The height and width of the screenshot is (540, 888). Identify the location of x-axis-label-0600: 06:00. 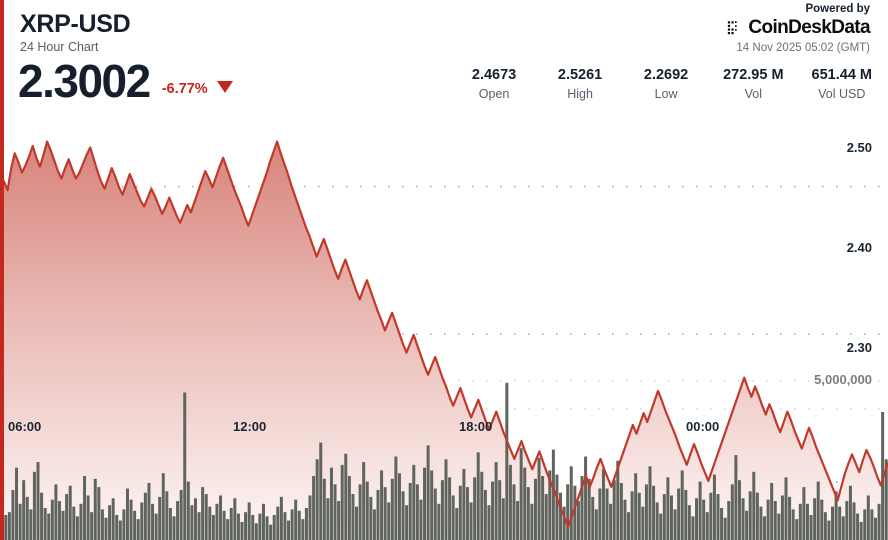
(25, 426).